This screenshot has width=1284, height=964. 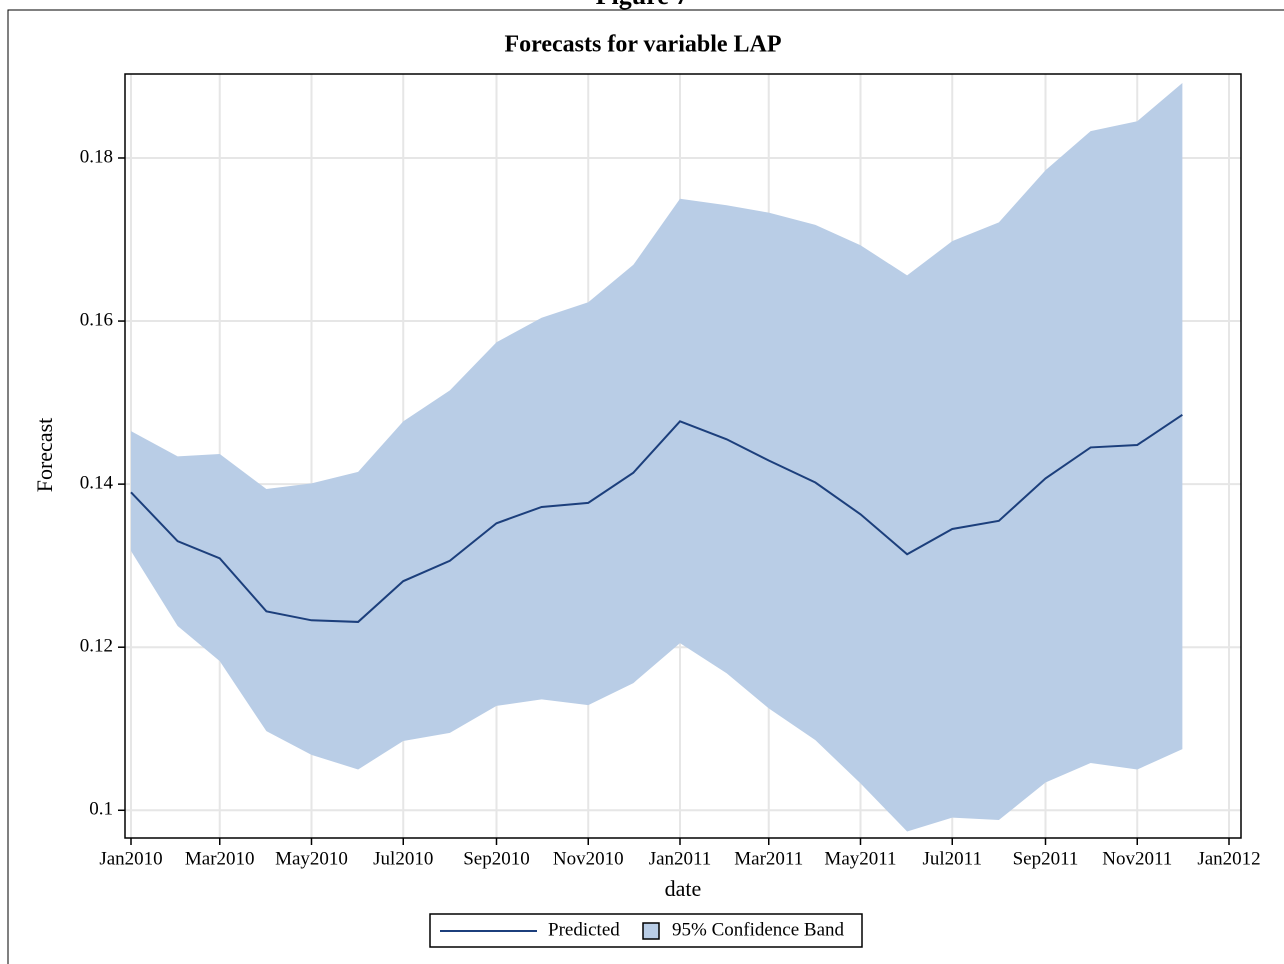 What do you see at coordinates (1046, 858) in the screenshot?
I see `x-tick-label: Sep2011` at bounding box center [1046, 858].